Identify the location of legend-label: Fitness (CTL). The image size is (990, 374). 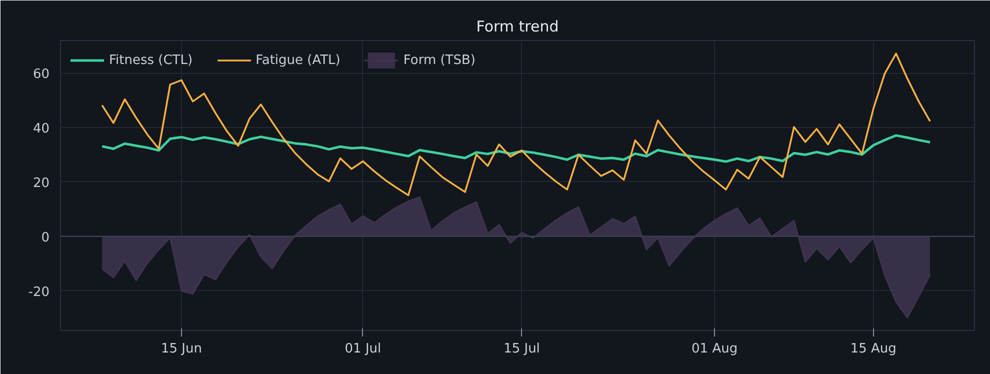
(151, 60).